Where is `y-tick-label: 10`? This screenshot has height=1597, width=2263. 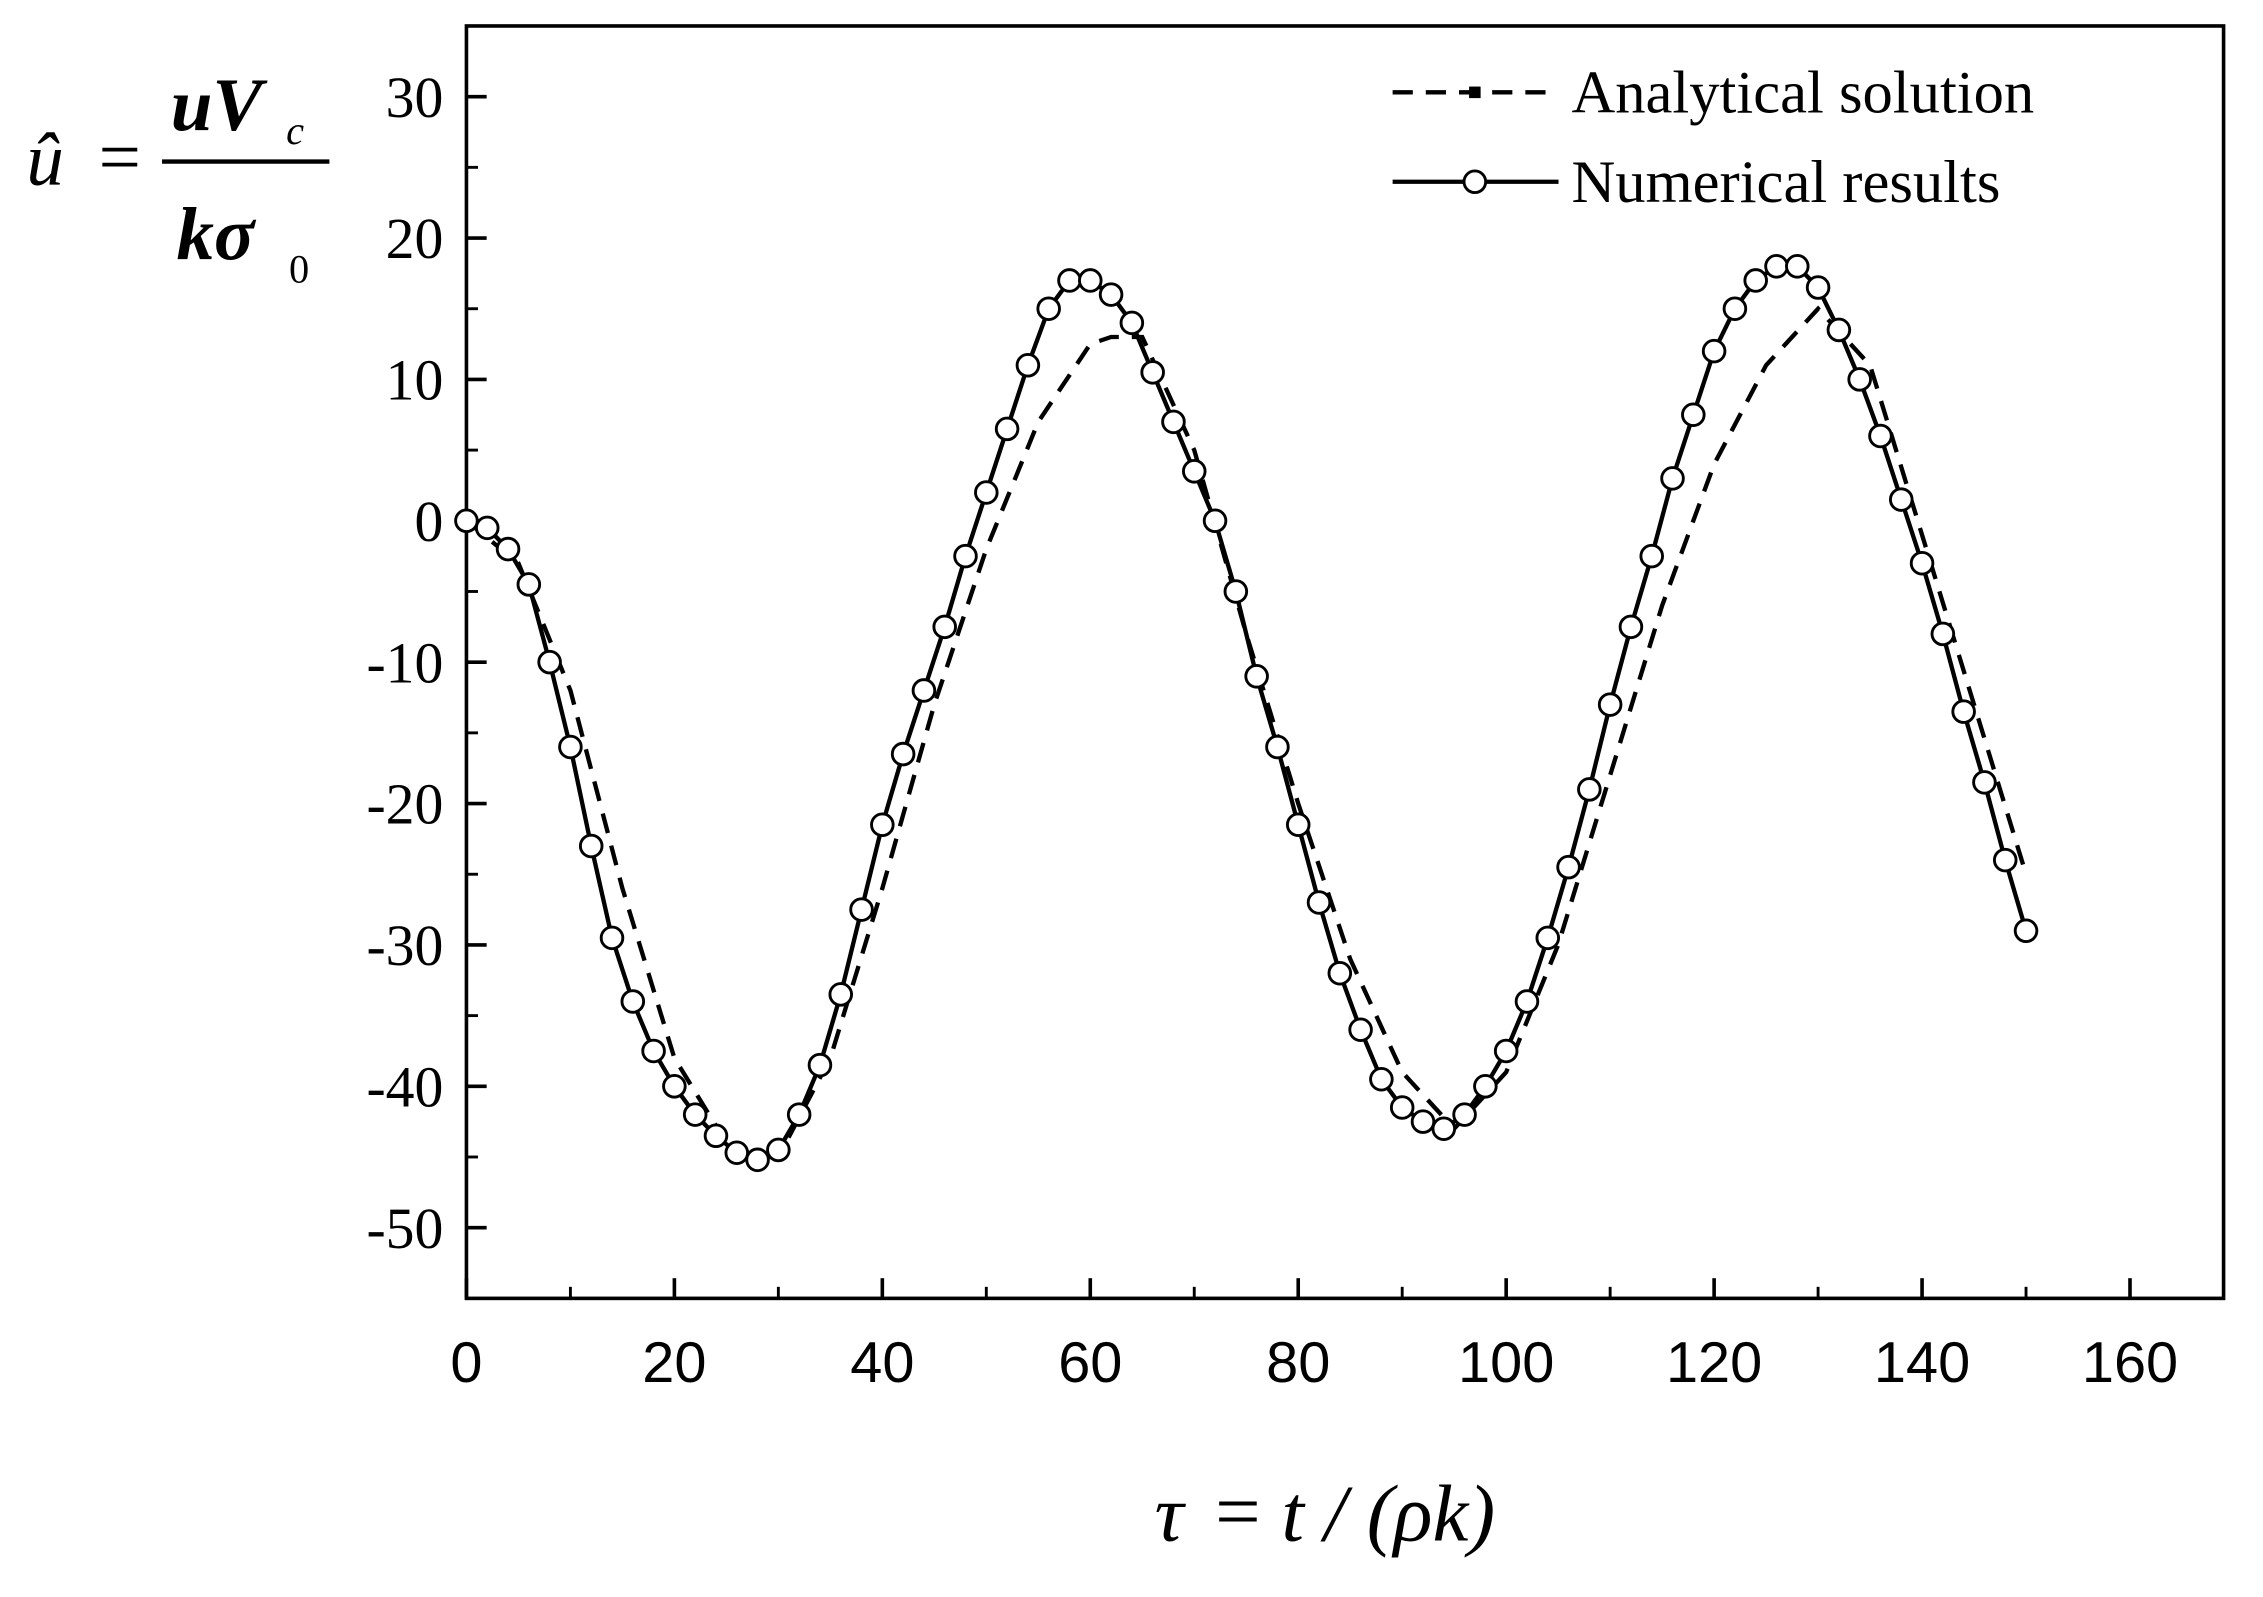 y-tick-label: 10 is located at coordinates (415, 381).